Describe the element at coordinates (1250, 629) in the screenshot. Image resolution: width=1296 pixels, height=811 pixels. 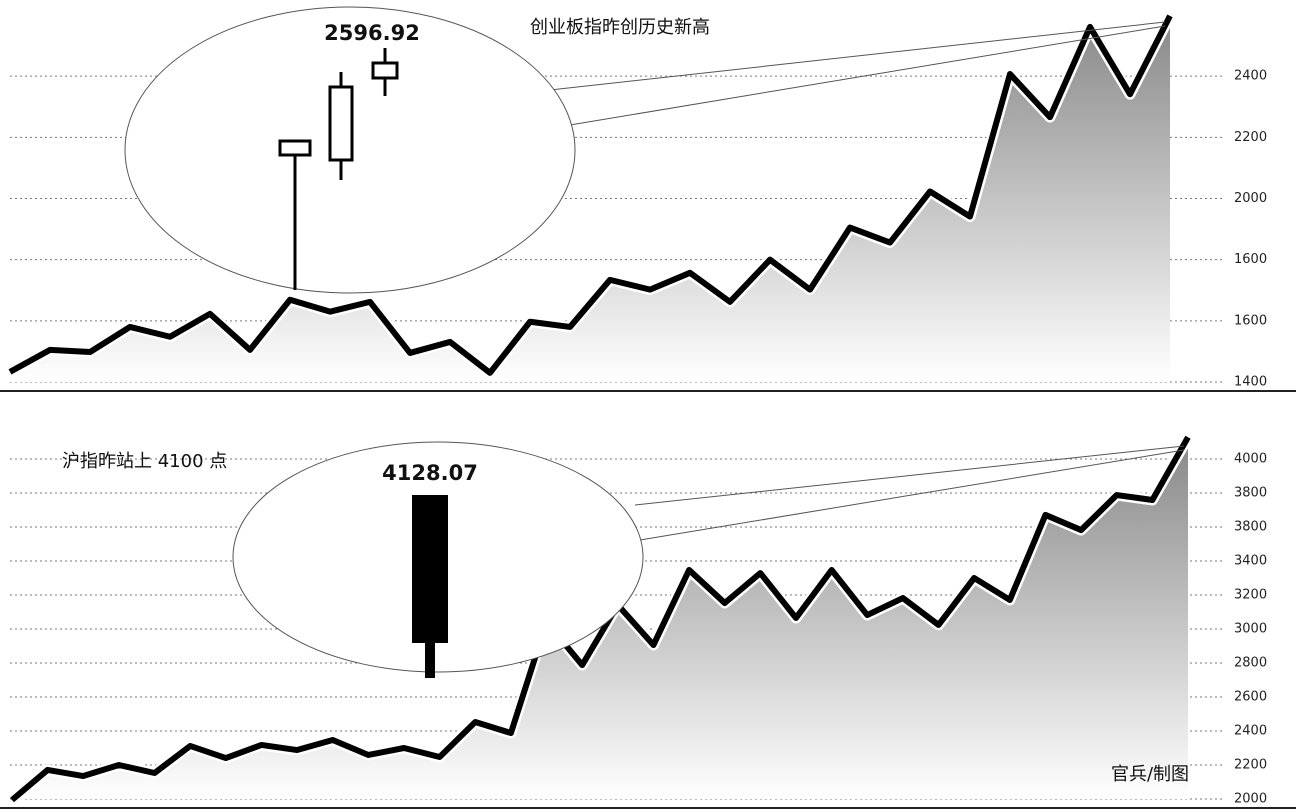
I see `y-tick-label: 3000` at that location.